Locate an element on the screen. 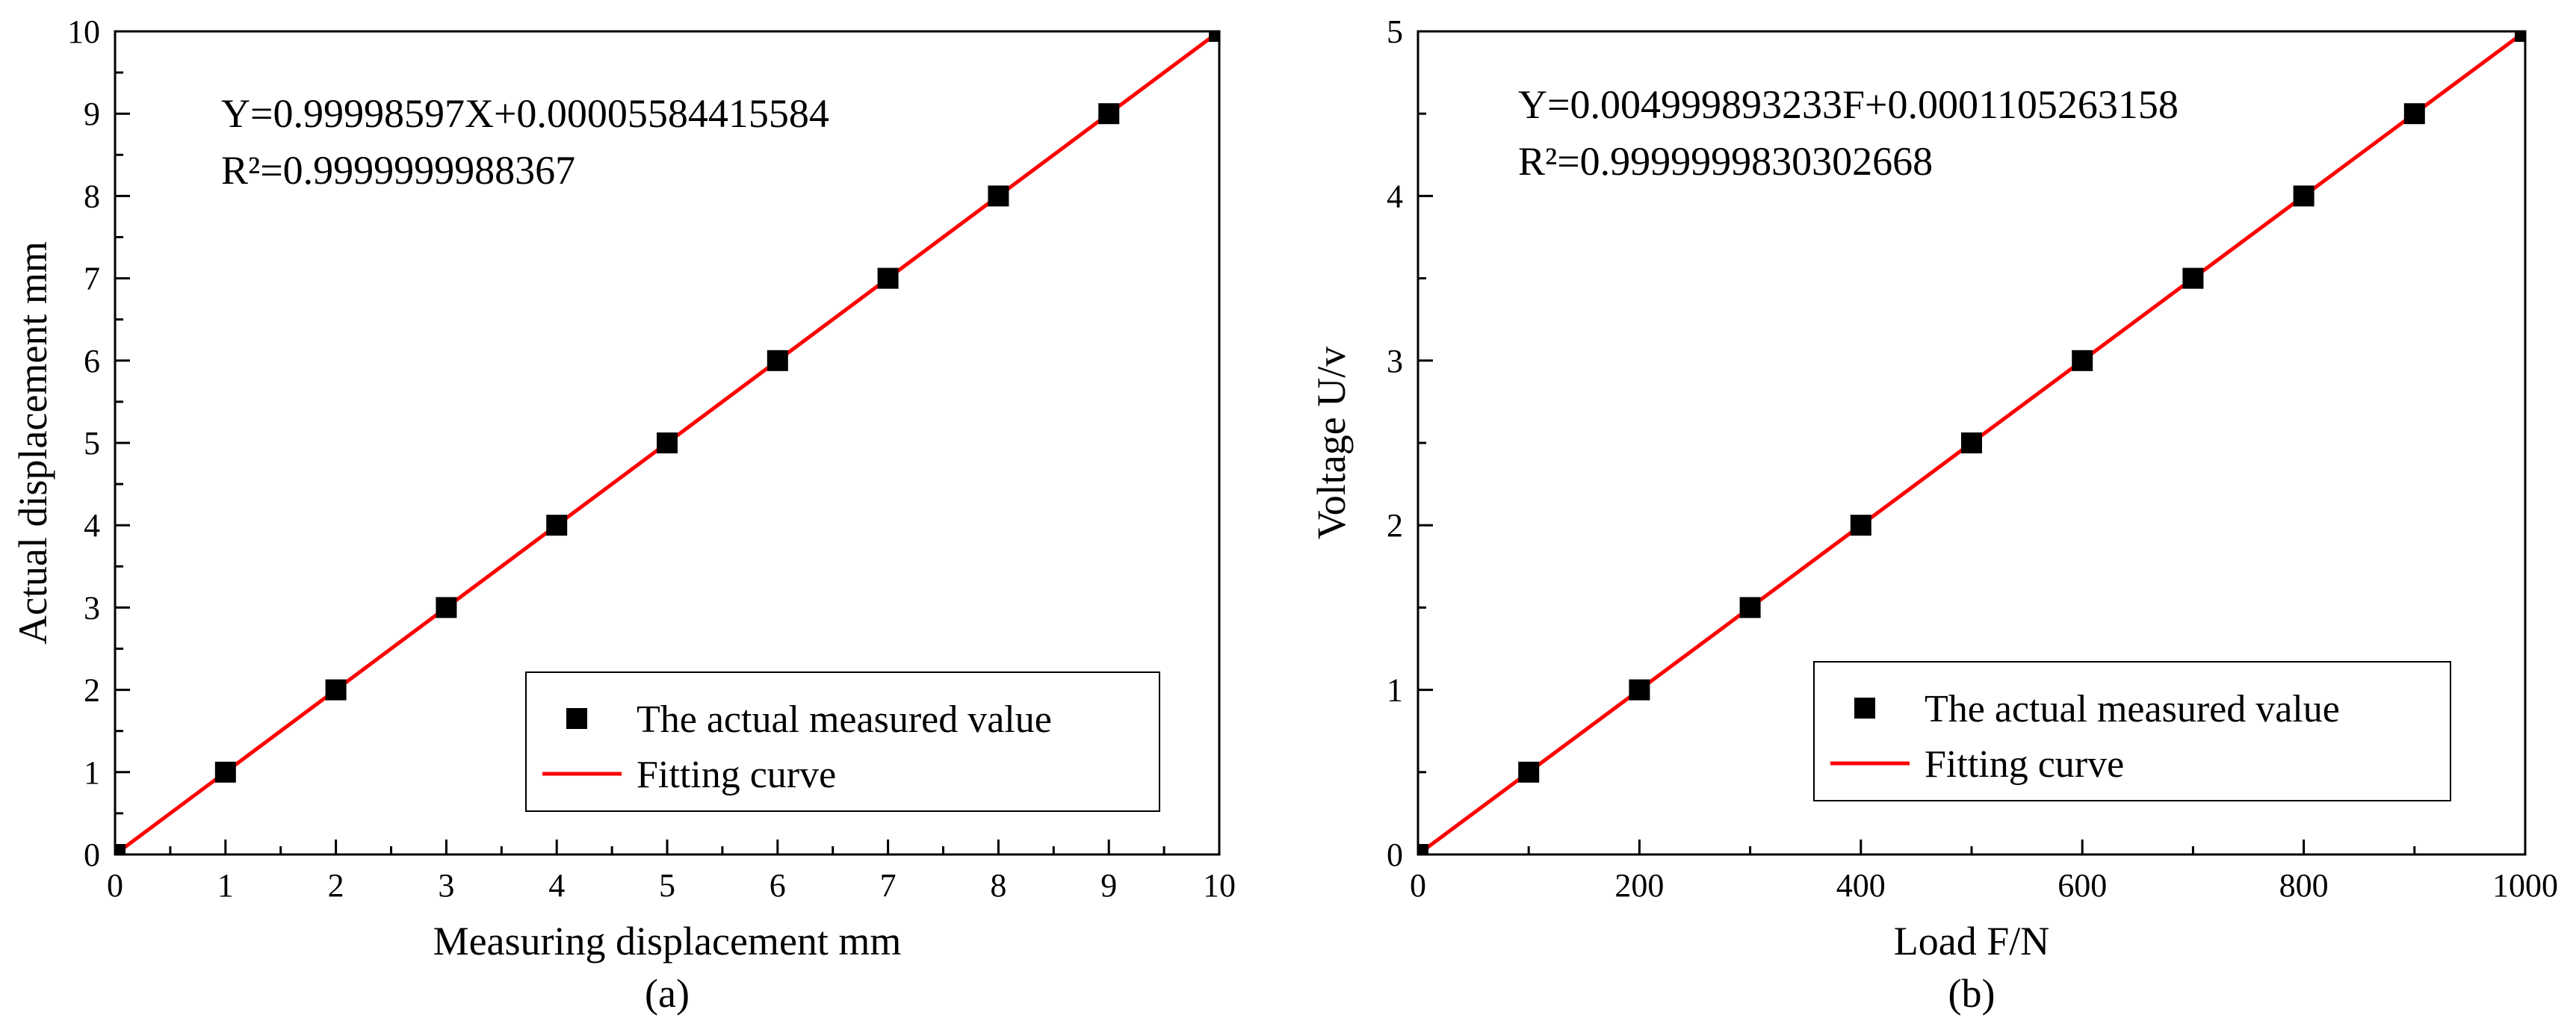 The width and height of the screenshot is (2576, 1030). panel-label: (b) is located at coordinates (1972, 993).